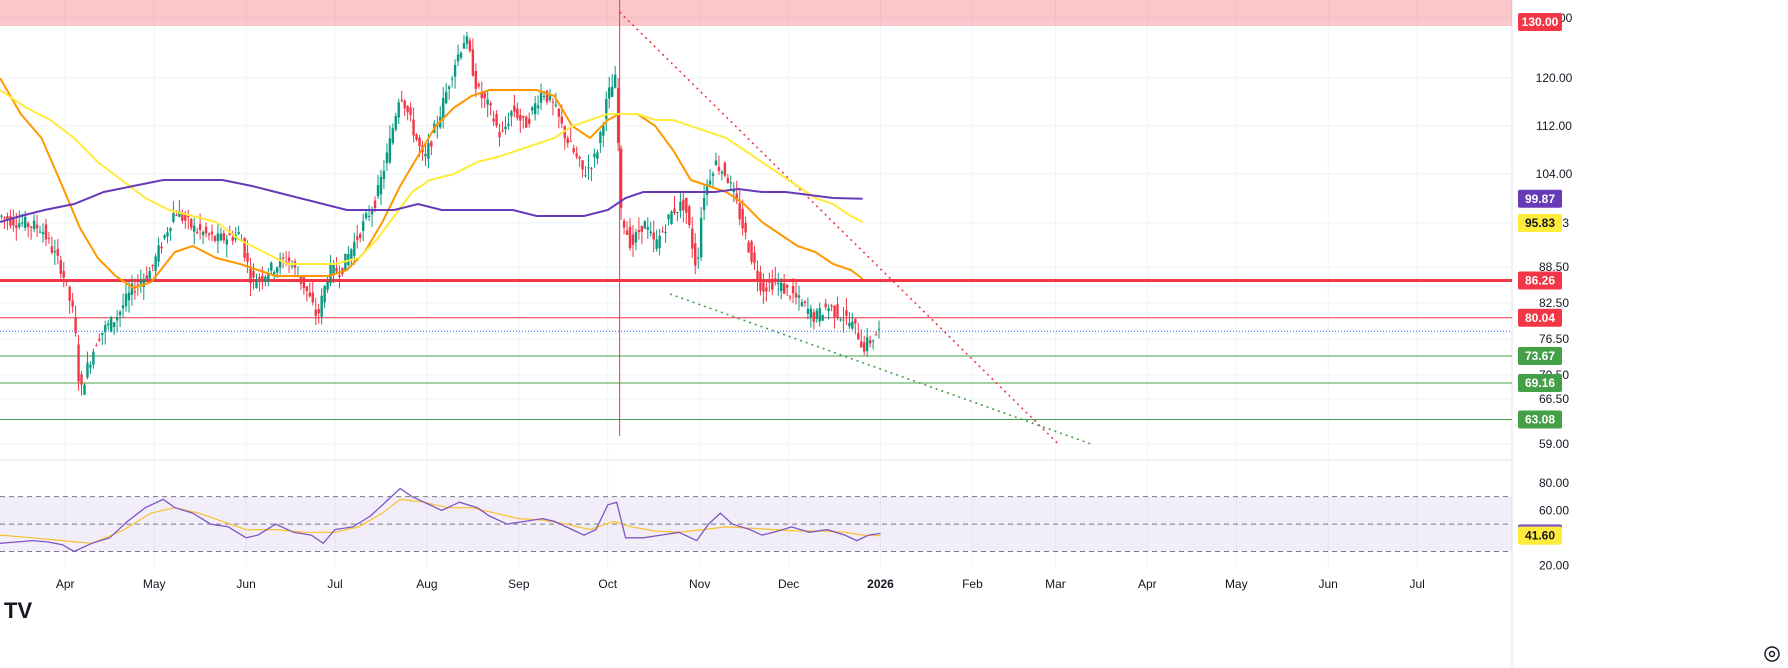 The image size is (1788, 668). What do you see at coordinates (1540, 280) in the screenshot?
I see `level-badge: 86.26` at bounding box center [1540, 280].